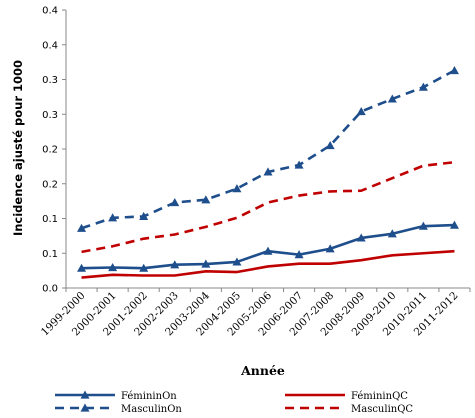 This screenshot has width=475, height=418. Describe the element at coordinates (18, 148) in the screenshot. I see `y-axis-label: Incidence ajusté pour 1000` at that location.